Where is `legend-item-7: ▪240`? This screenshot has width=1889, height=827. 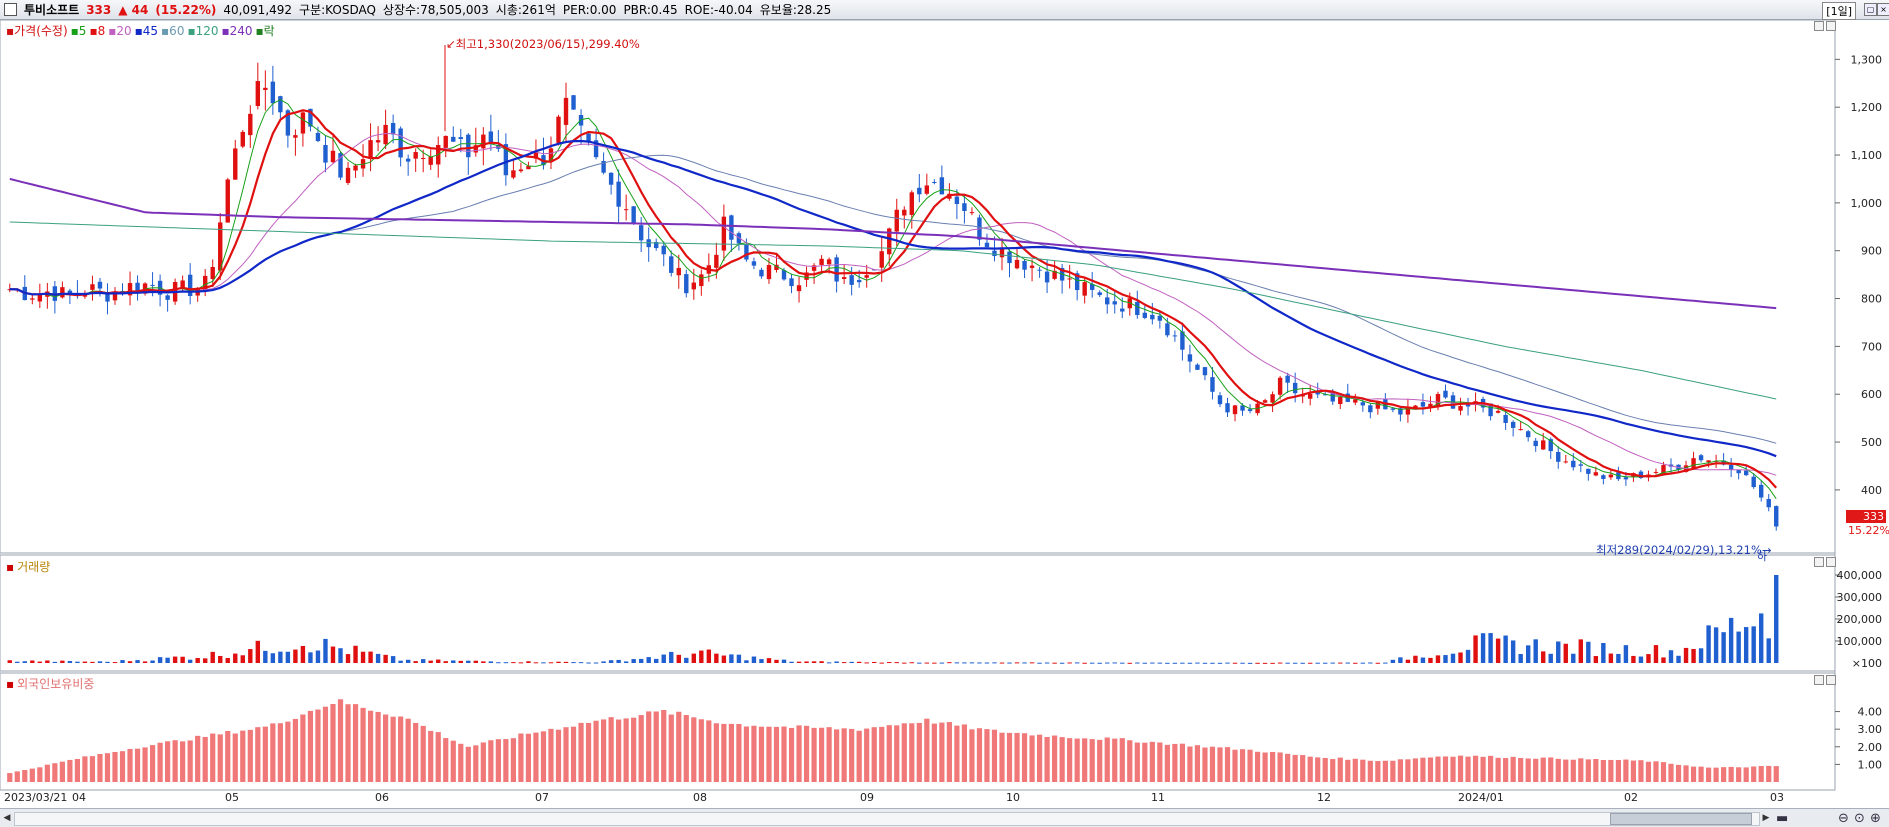 legend-item-7: ▪240 is located at coordinates (237, 31).